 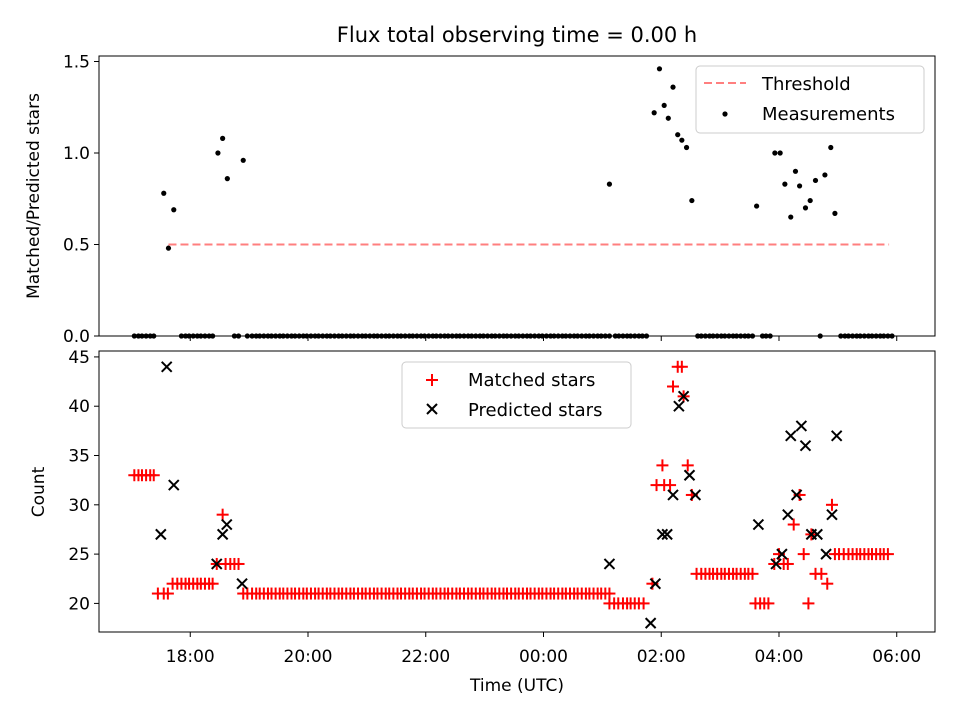 What do you see at coordinates (308, 657) in the screenshot?
I see `bottom-x-tick-label: 20:00` at bounding box center [308, 657].